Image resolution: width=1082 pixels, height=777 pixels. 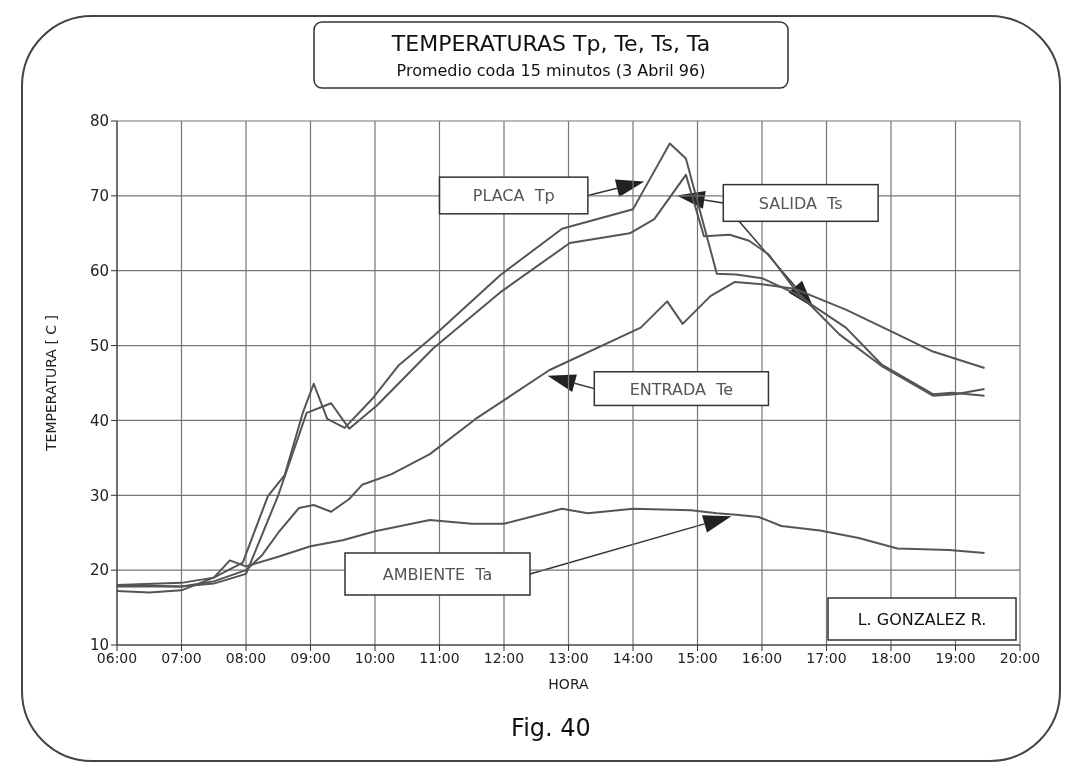 I want to click on x-tick-label: 12:00, so click(x=504, y=657).